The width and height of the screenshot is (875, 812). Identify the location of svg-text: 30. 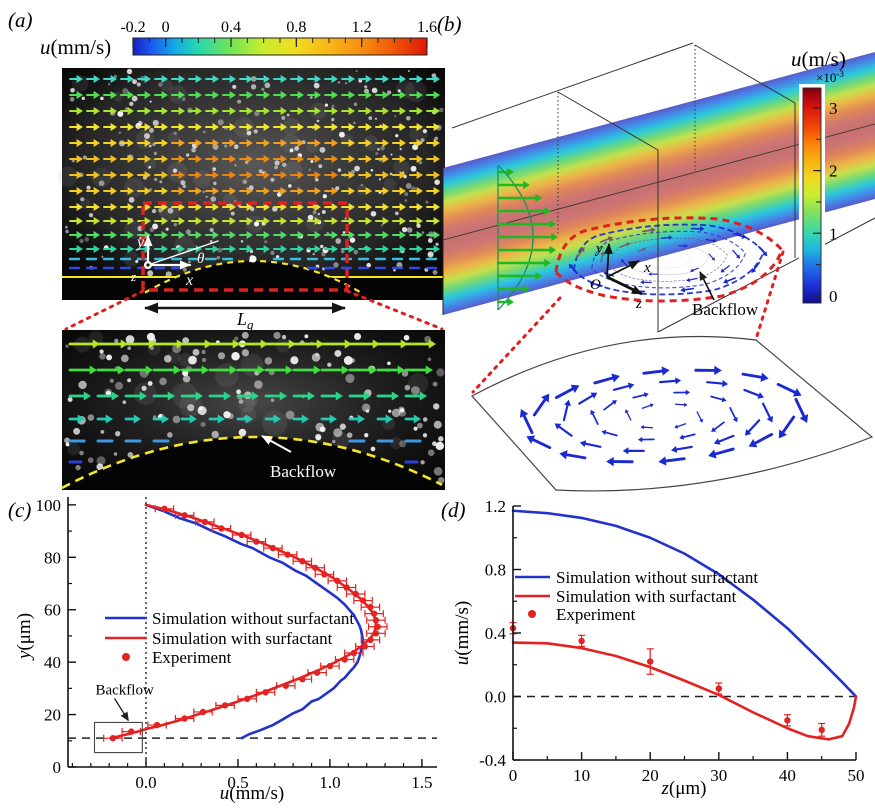
(718, 775).